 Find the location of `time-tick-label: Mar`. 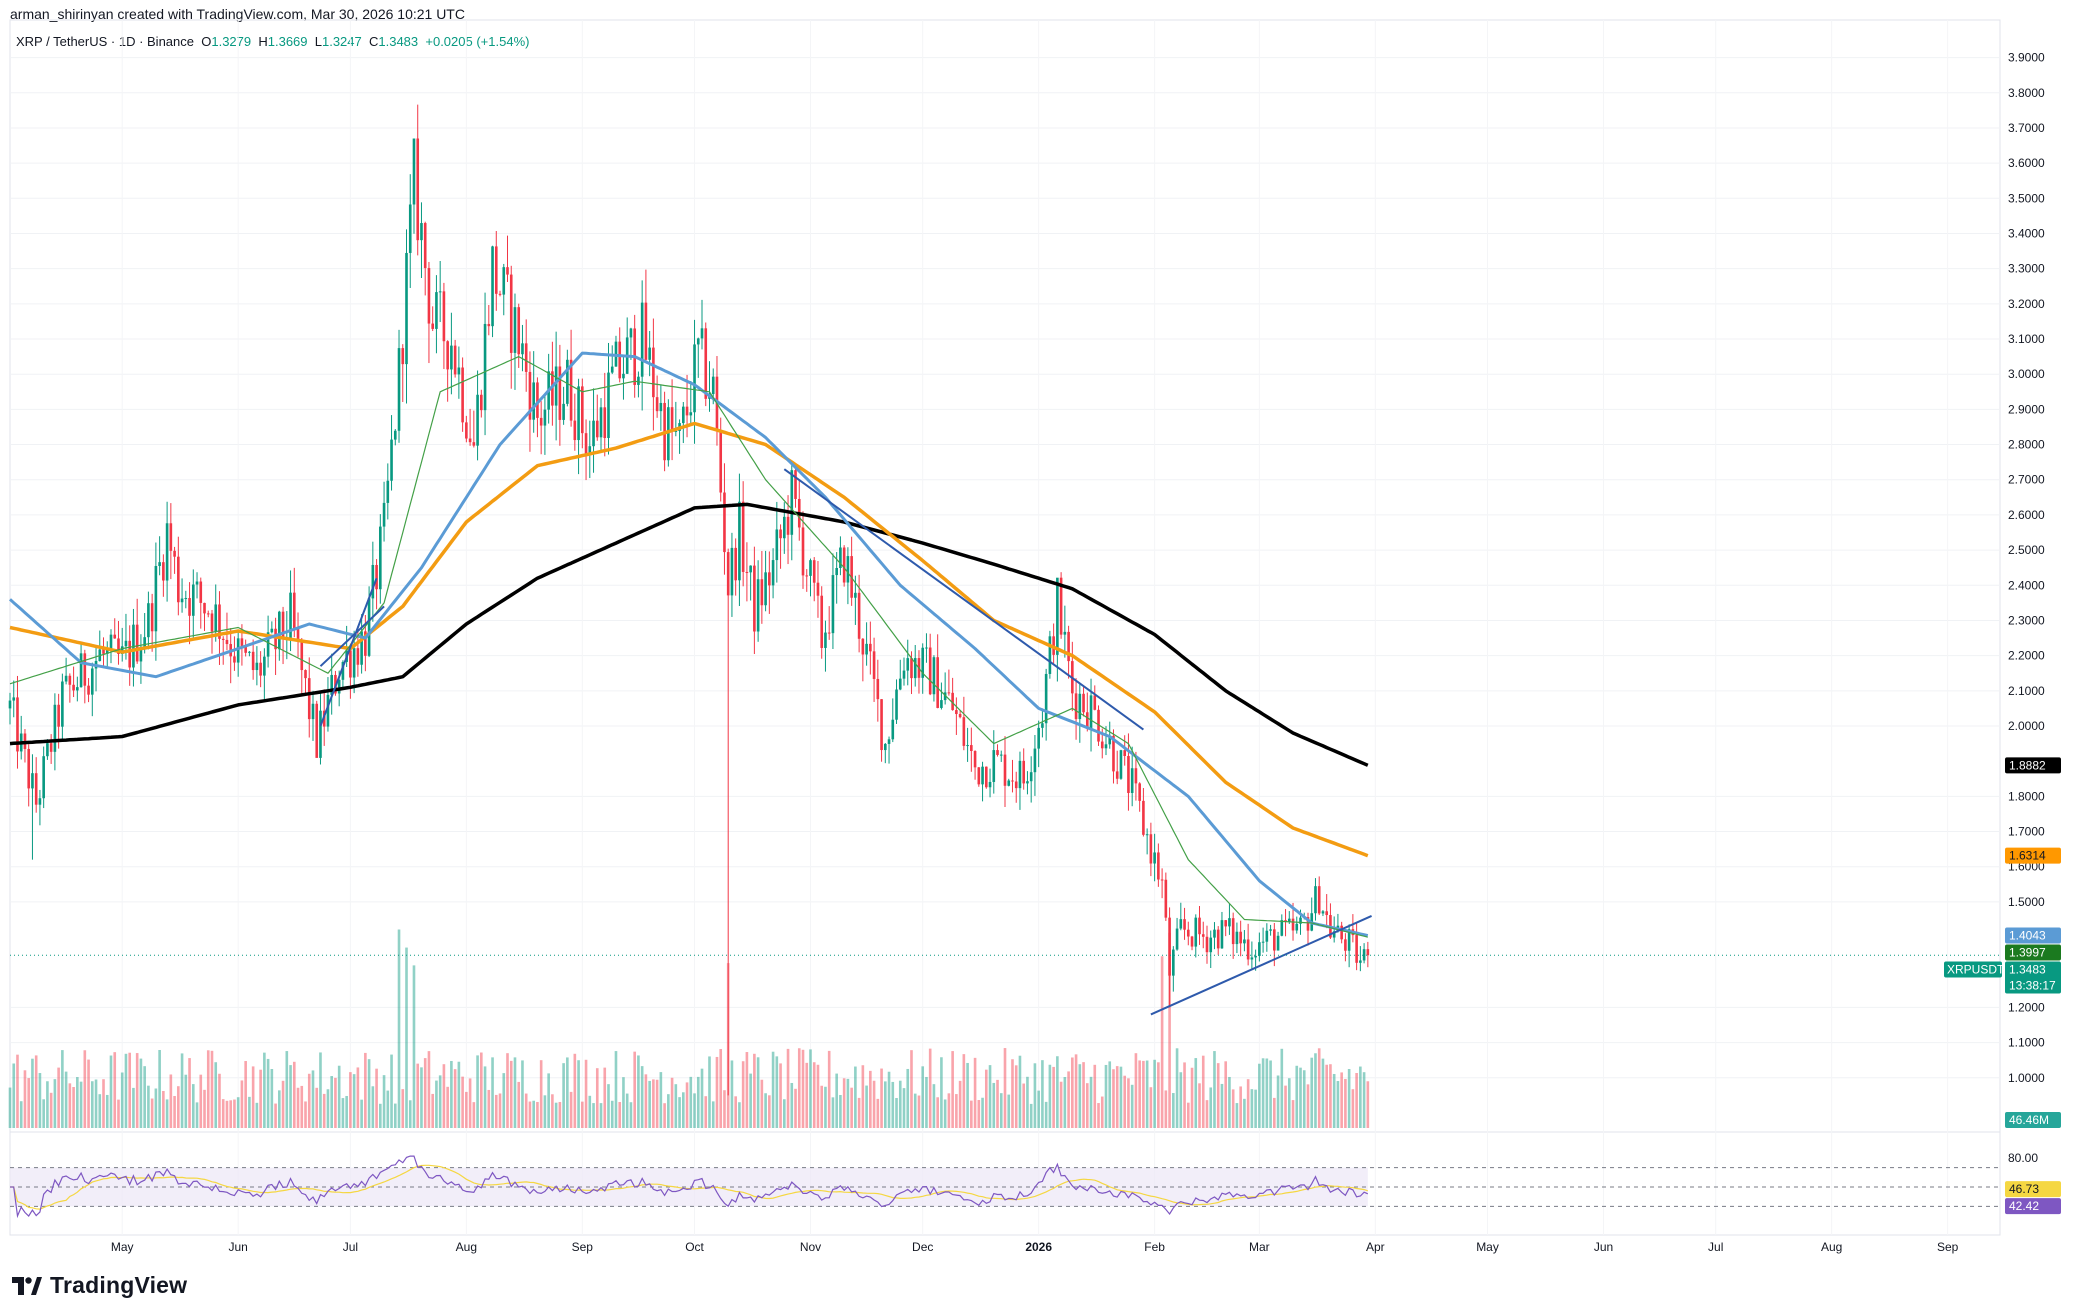

time-tick-label: Mar is located at coordinates (1259, 1247).